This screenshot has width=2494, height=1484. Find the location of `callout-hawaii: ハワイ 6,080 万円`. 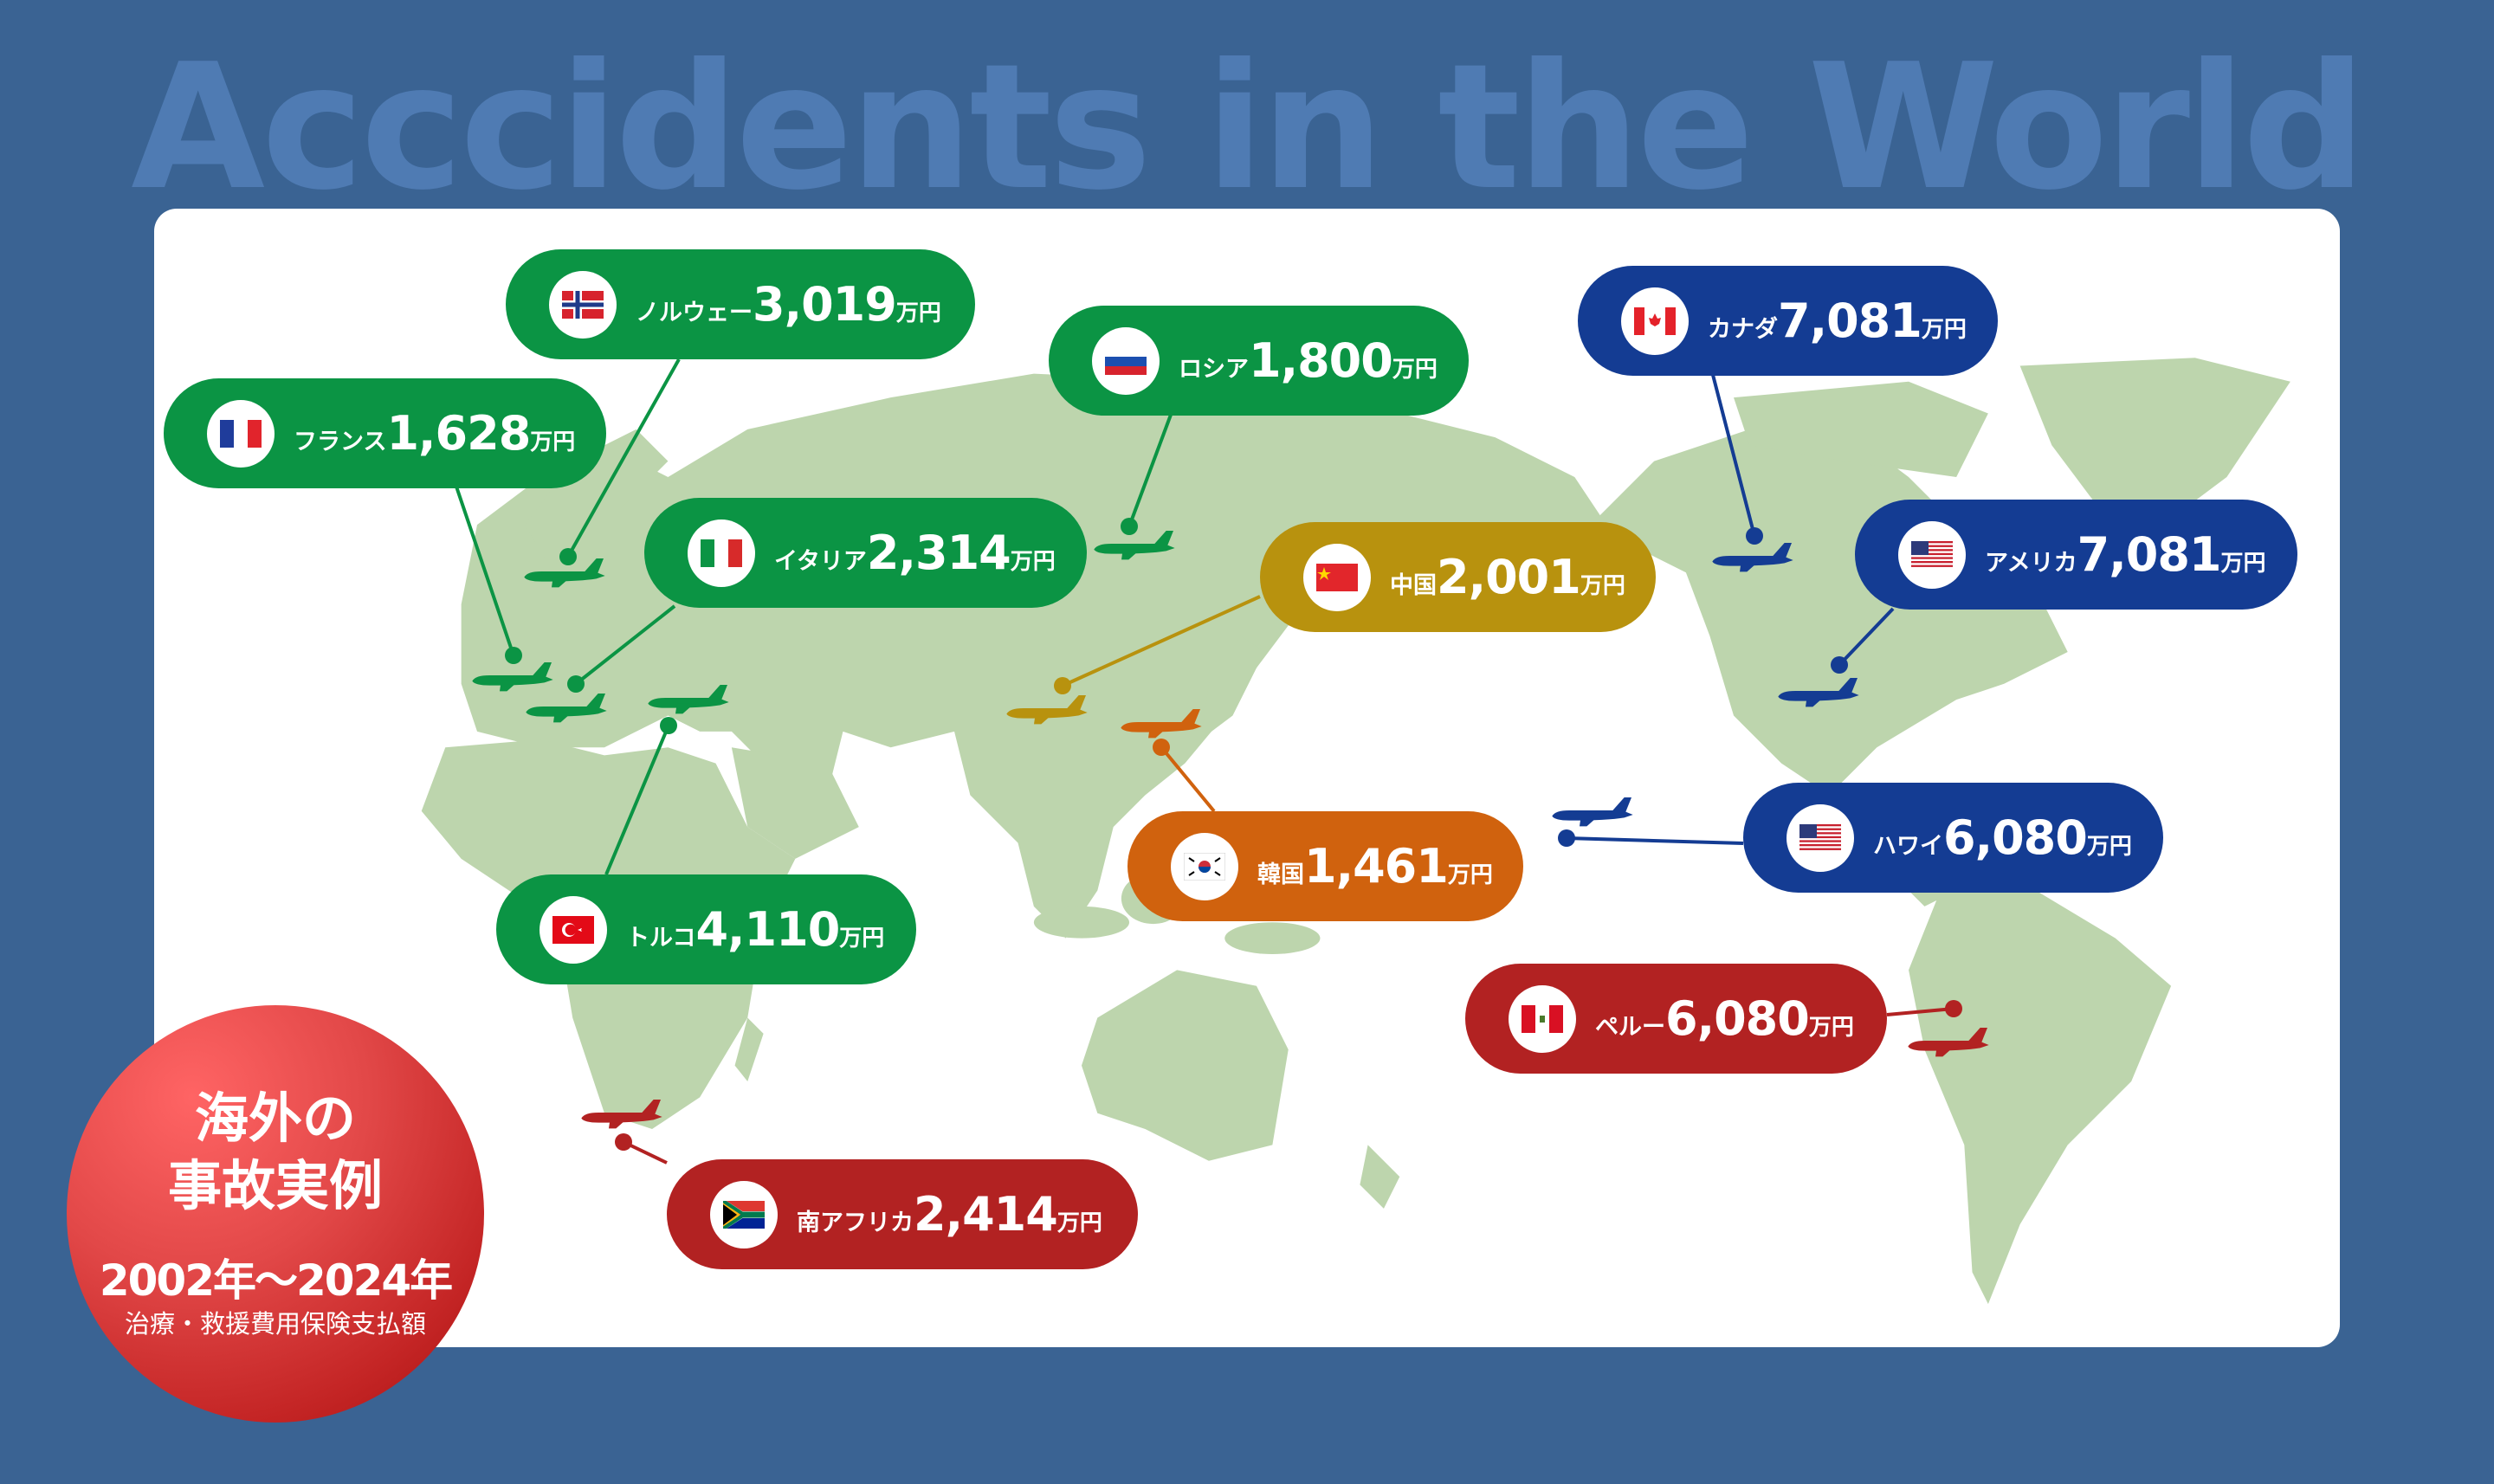

callout-hawaii: ハワイ 6,080 万円 is located at coordinates (1953, 838).